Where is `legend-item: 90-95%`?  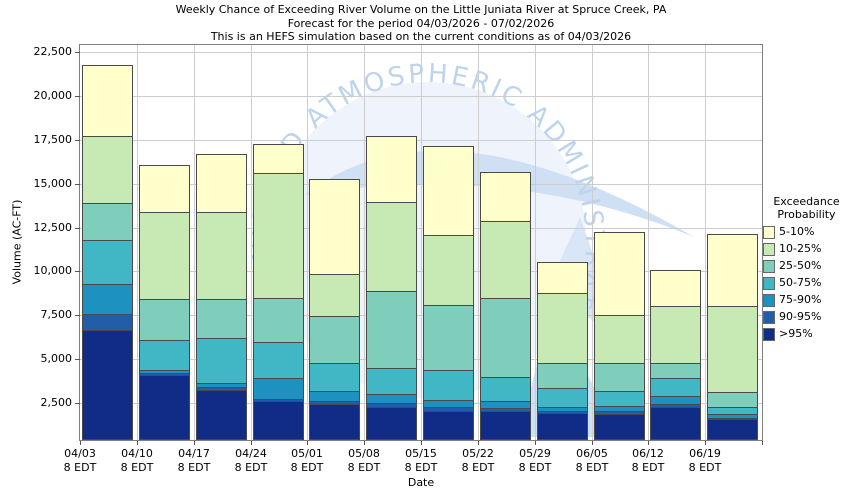 legend-item: 90-95% is located at coordinates (806, 317).